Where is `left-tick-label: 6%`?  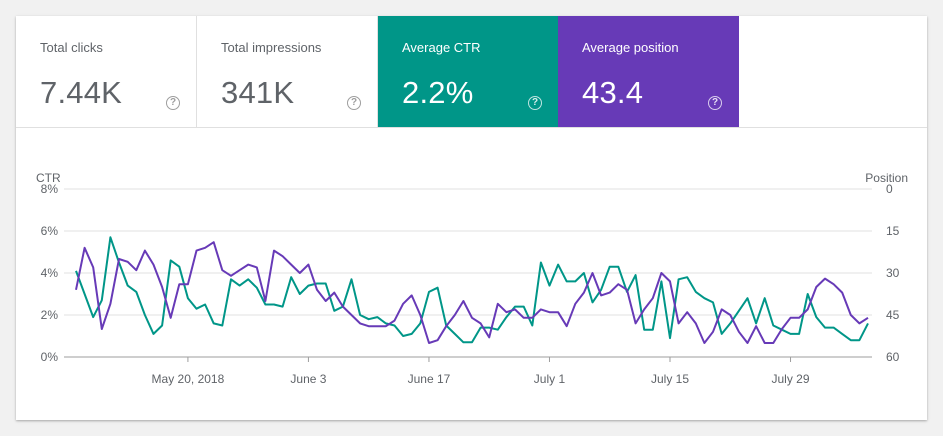
left-tick-label: 6% is located at coordinates (50, 231).